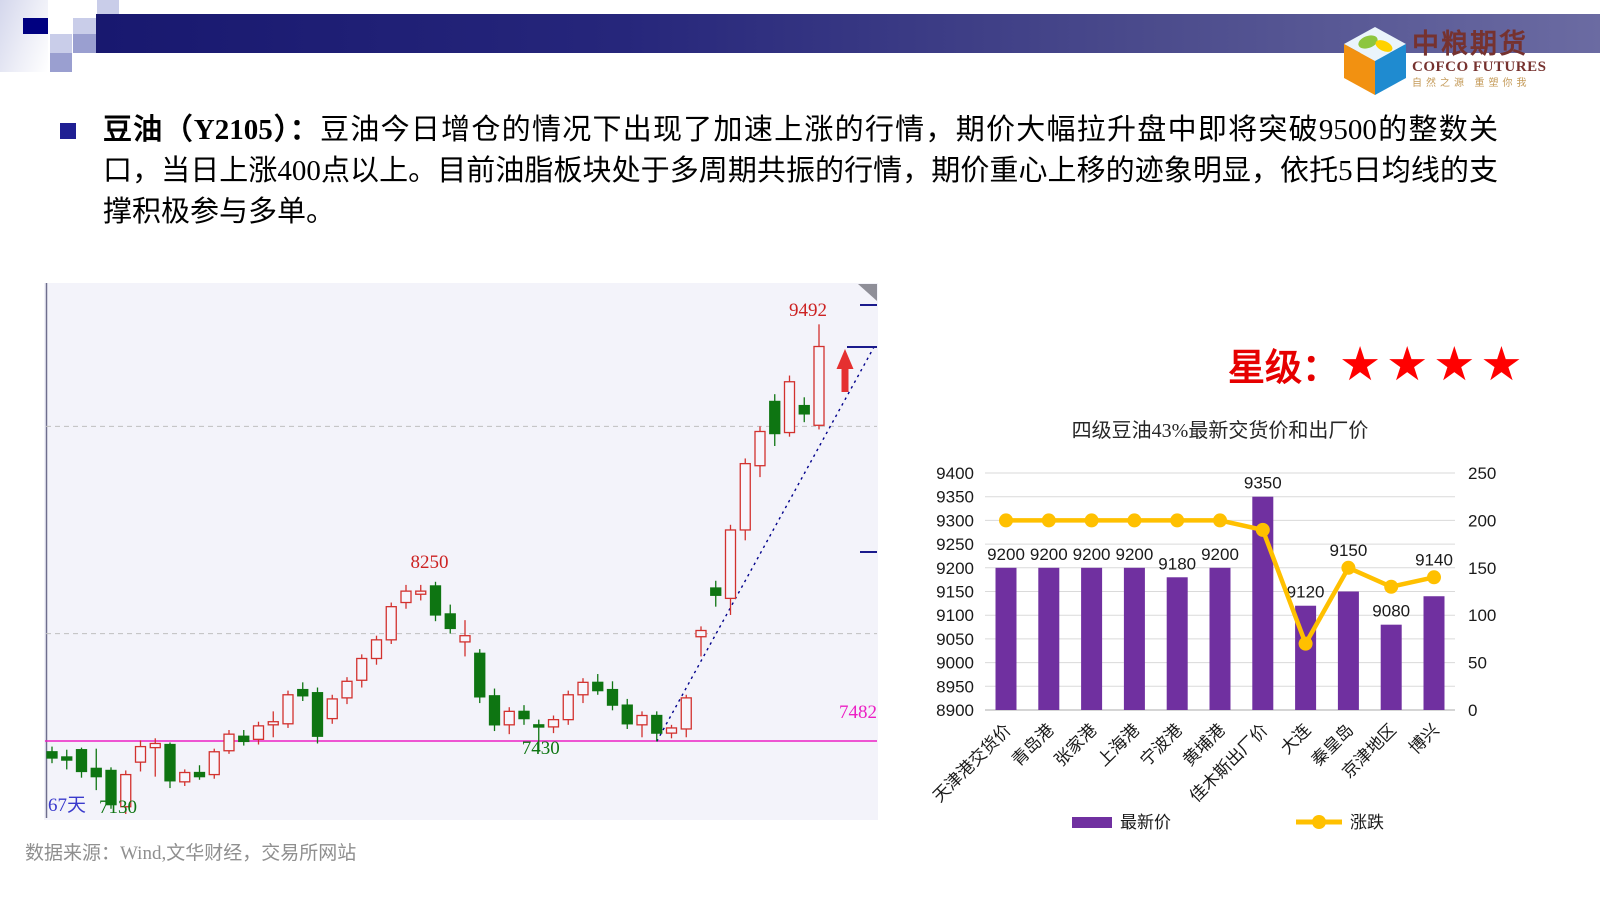 The image size is (1600, 900). I want to click on right-axis-tick: 0, so click(1472, 710).